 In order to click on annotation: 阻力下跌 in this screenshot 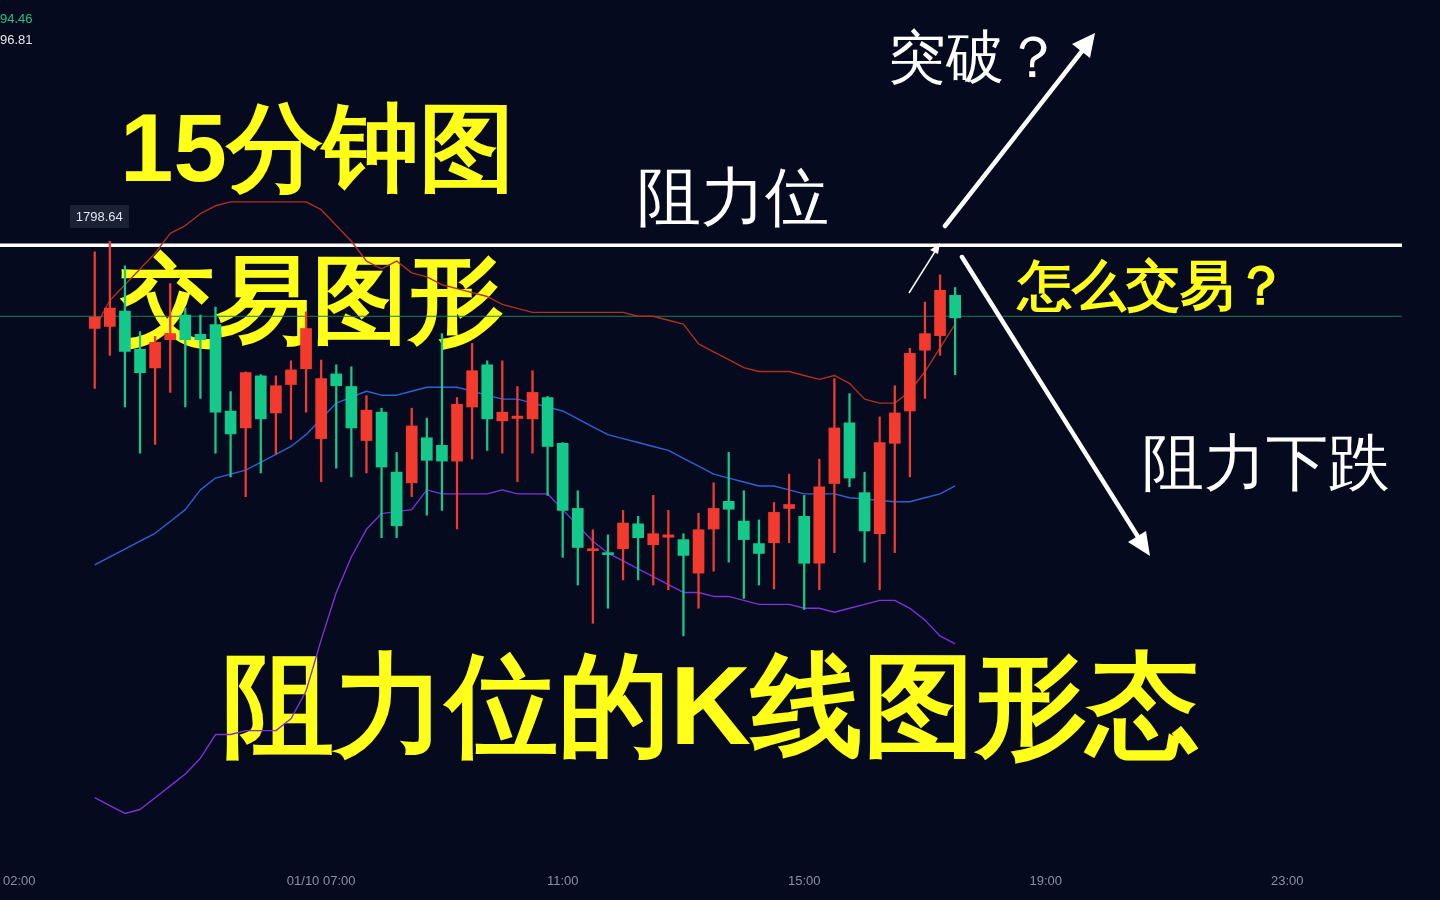, I will do `click(1266, 462)`.